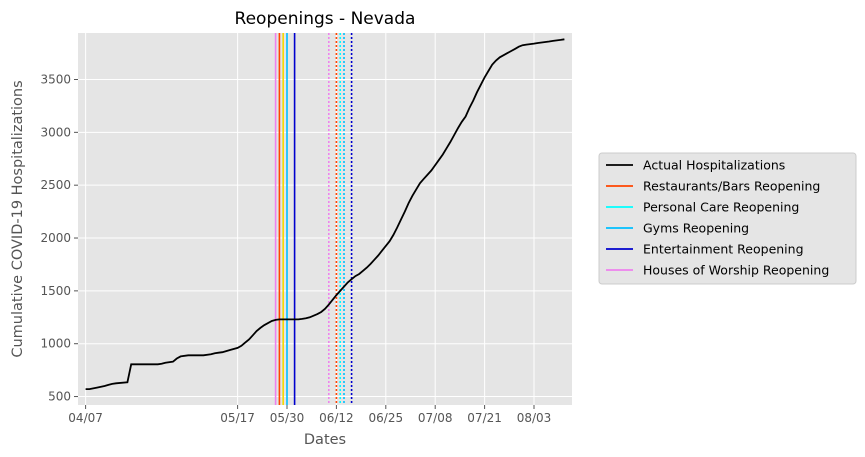 The width and height of the screenshot is (865, 457). Describe the element at coordinates (55, 185) in the screenshot. I see `y-tick-label: 2500` at that location.